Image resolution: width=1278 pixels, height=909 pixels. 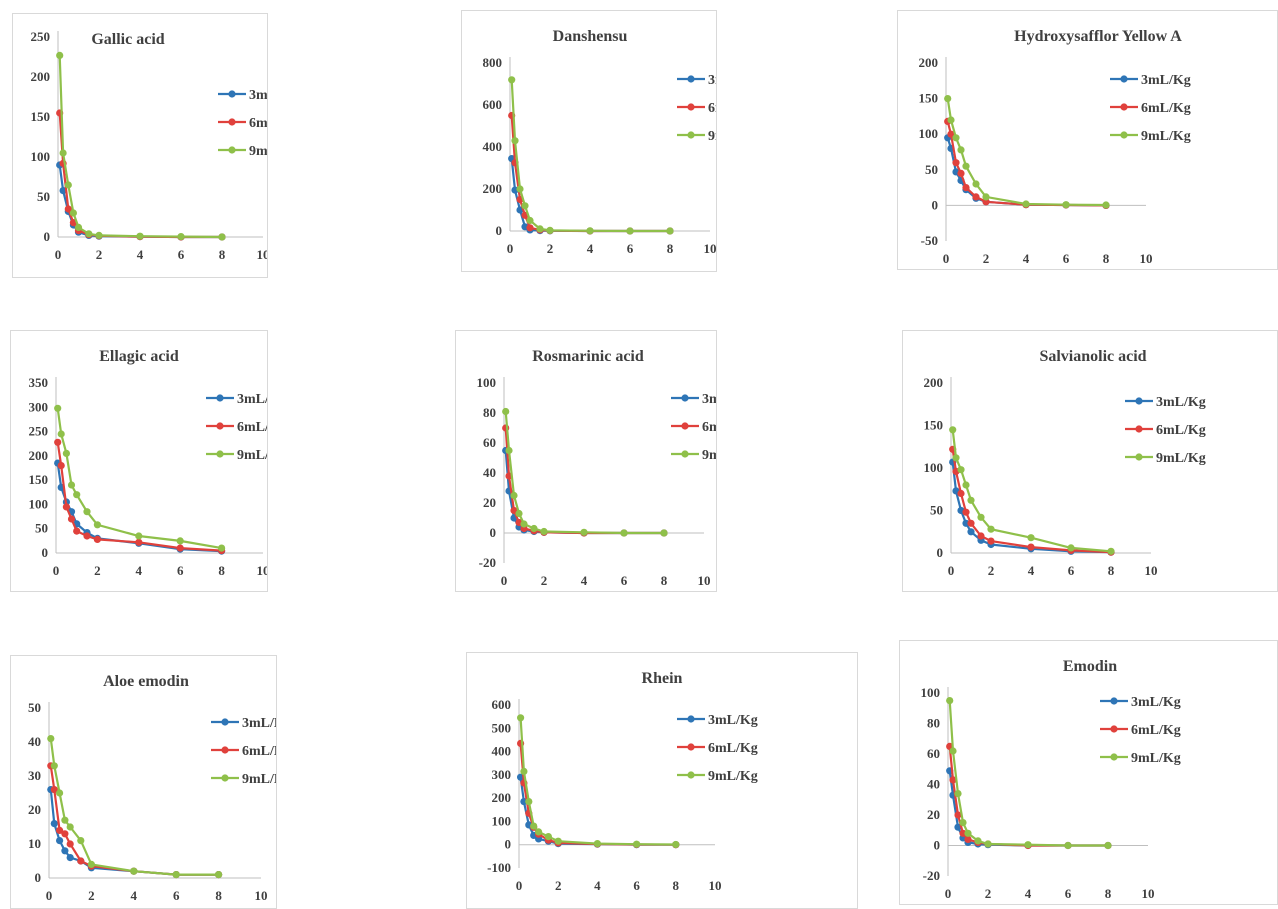 I want to click on y-tick-label: 10, so click(x=34, y=843).